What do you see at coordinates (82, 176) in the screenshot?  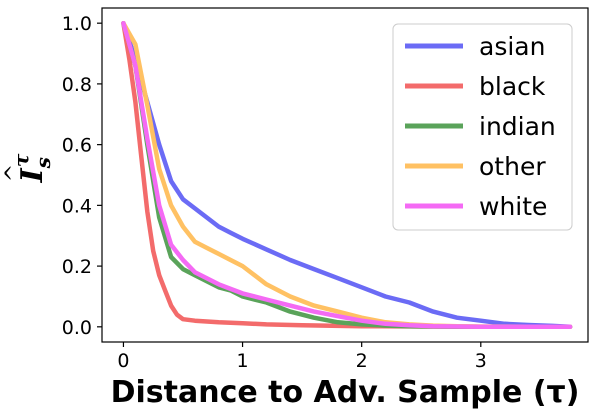 I see `y-axis: 0.0 0.2 0.4 0.6 0.8 1.0` at bounding box center [82, 176].